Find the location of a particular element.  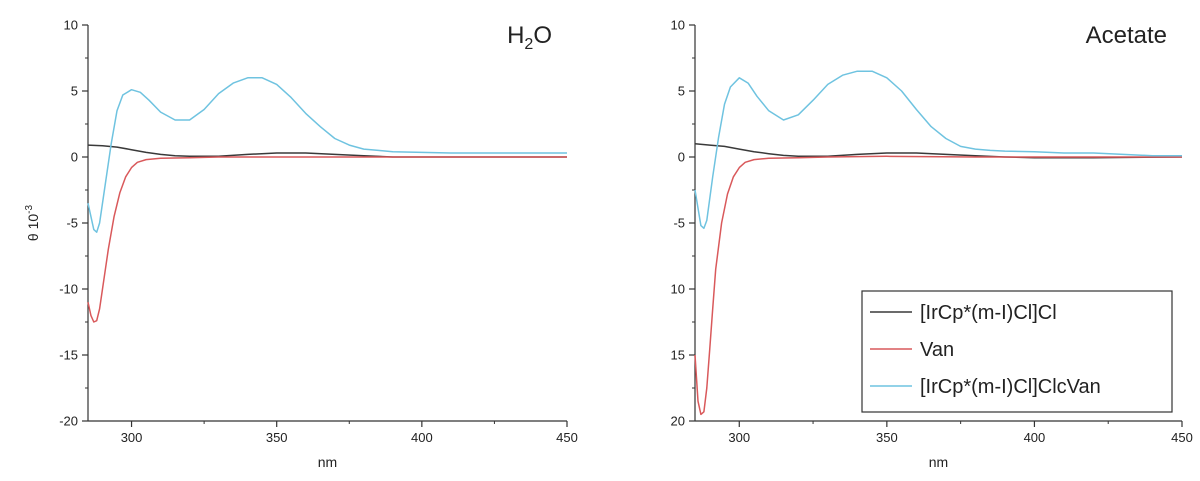

y-axis-label: θ 10-3 is located at coordinates (32, 222).